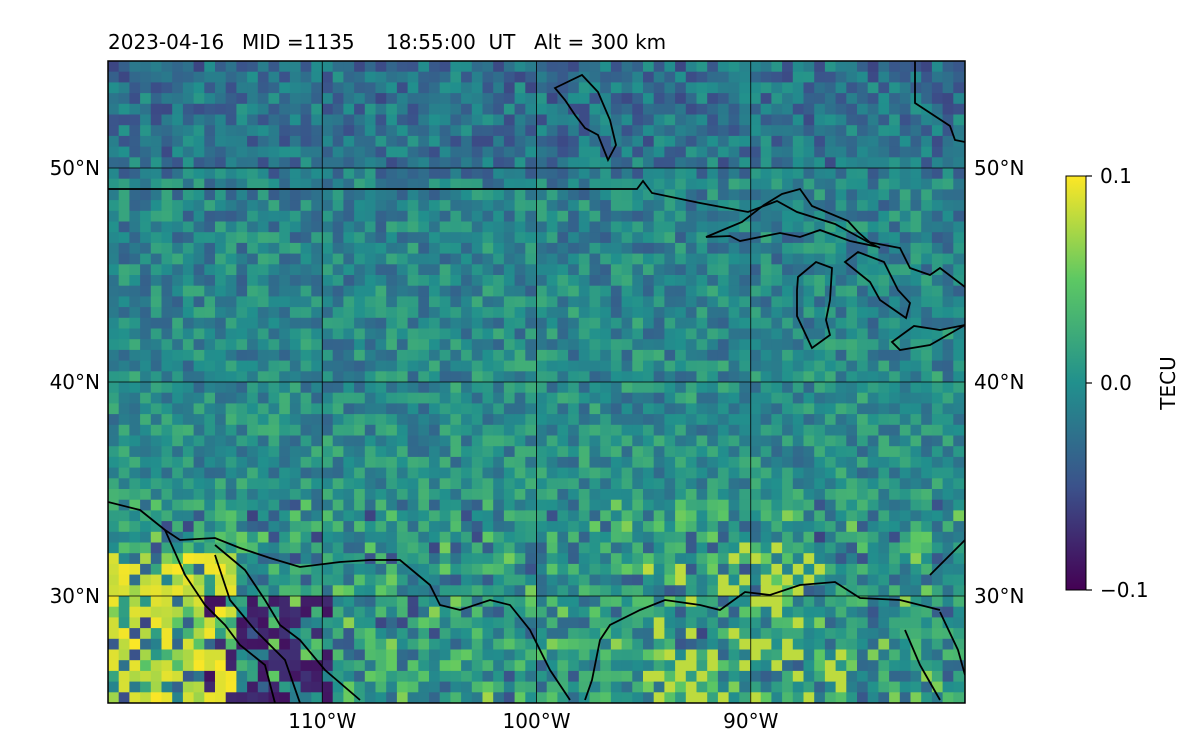 Image resolution: width=1200 pixels, height=754 pixels. I want to click on colorbar-tick-label: 0.1, so click(1116, 176).